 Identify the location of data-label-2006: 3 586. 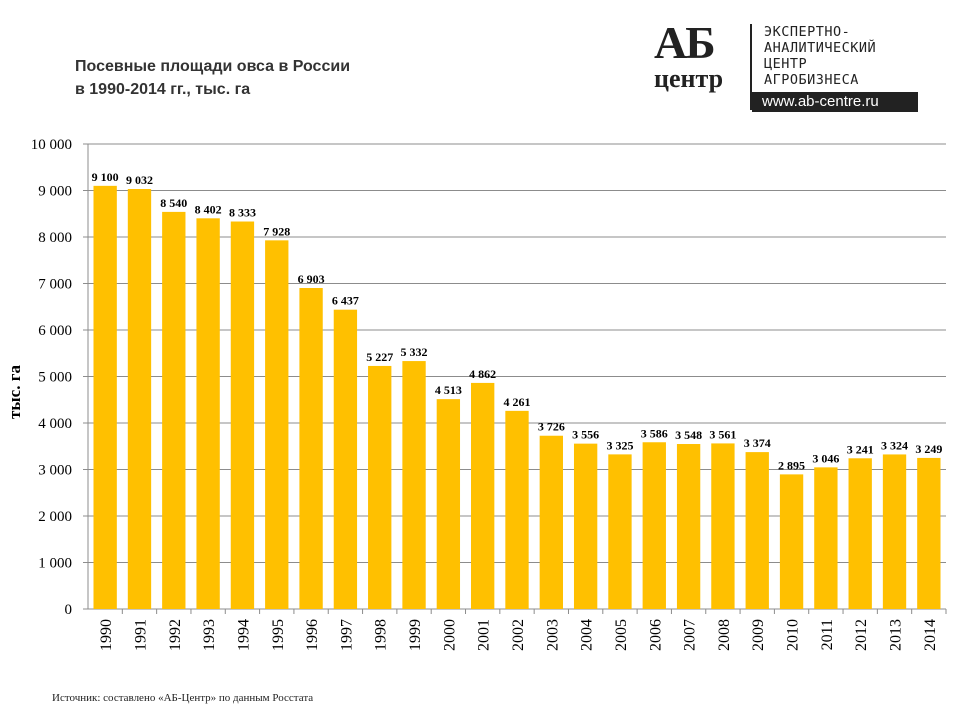
(654, 433).